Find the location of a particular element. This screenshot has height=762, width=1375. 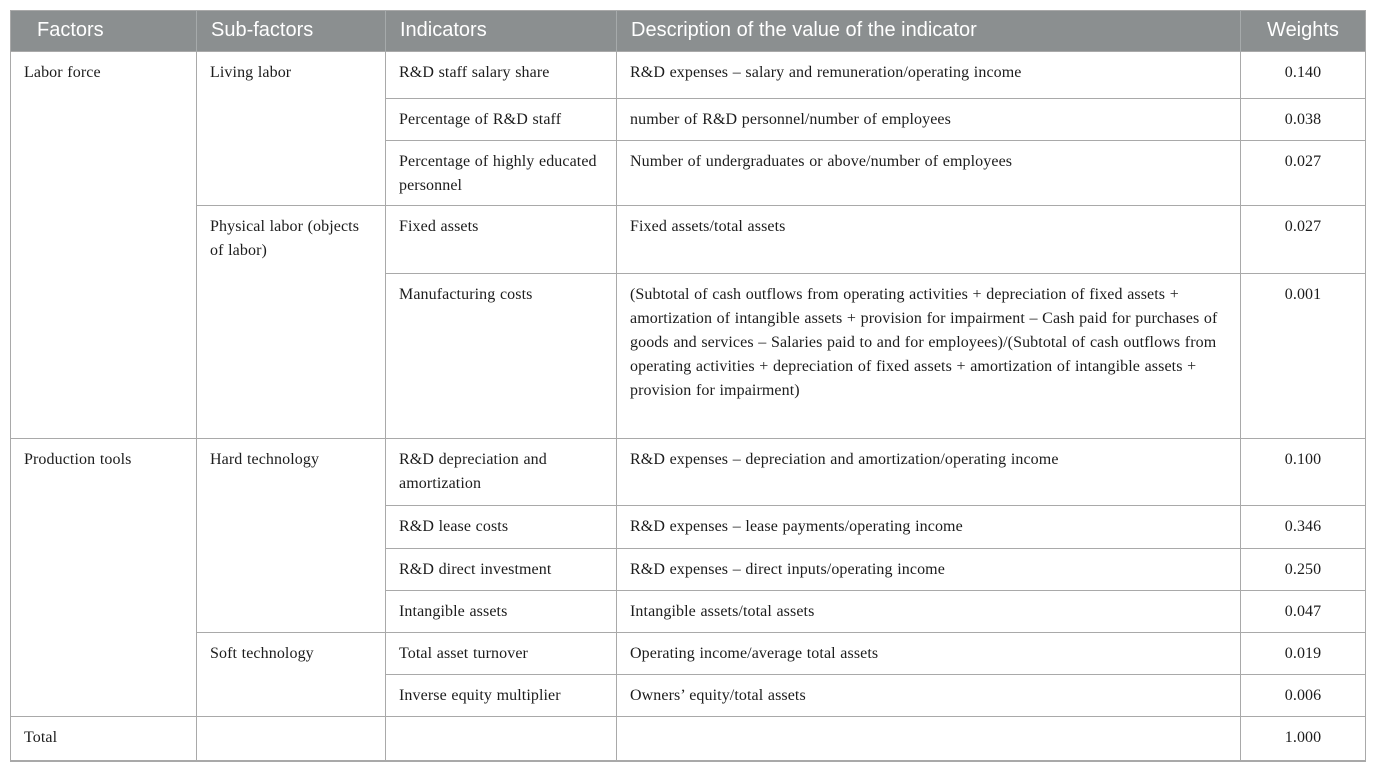

description-cell: Owners’ equity/total assets is located at coordinates (928, 695).